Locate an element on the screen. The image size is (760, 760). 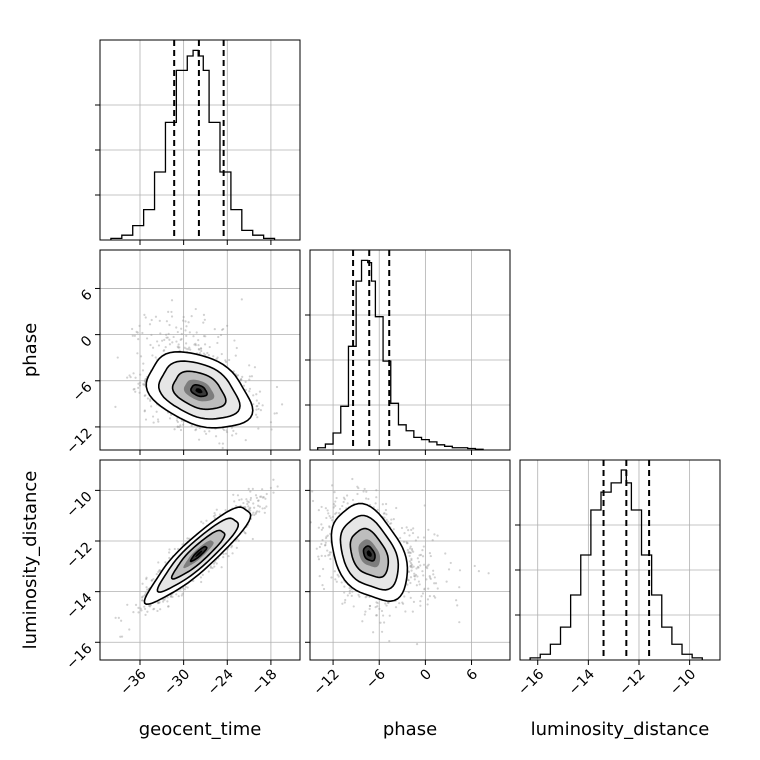
x-tick-label-phase: −12 is located at coordinates (327, 682).